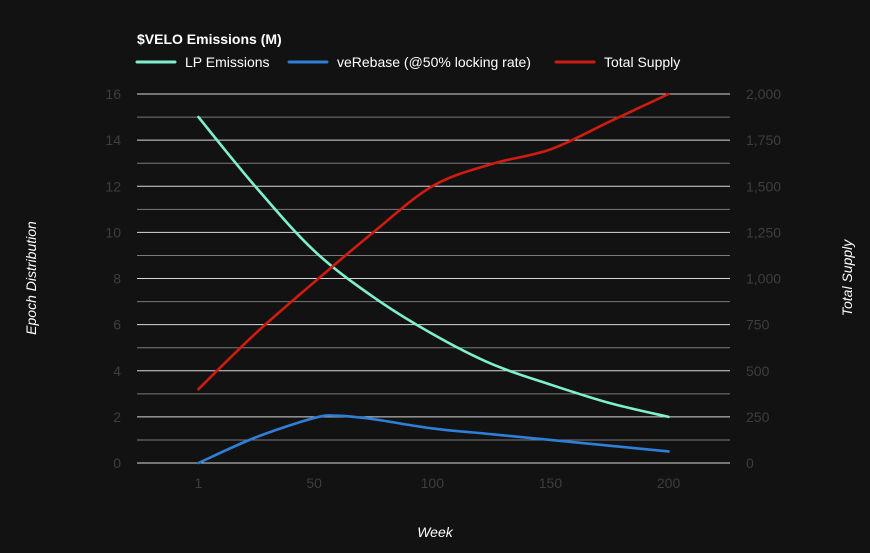 This screenshot has width=870, height=553. What do you see at coordinates (209, 39) in the screenshot?
I see `chart-title: $VELO Emissions (M)` at bounding box center [209, 39].